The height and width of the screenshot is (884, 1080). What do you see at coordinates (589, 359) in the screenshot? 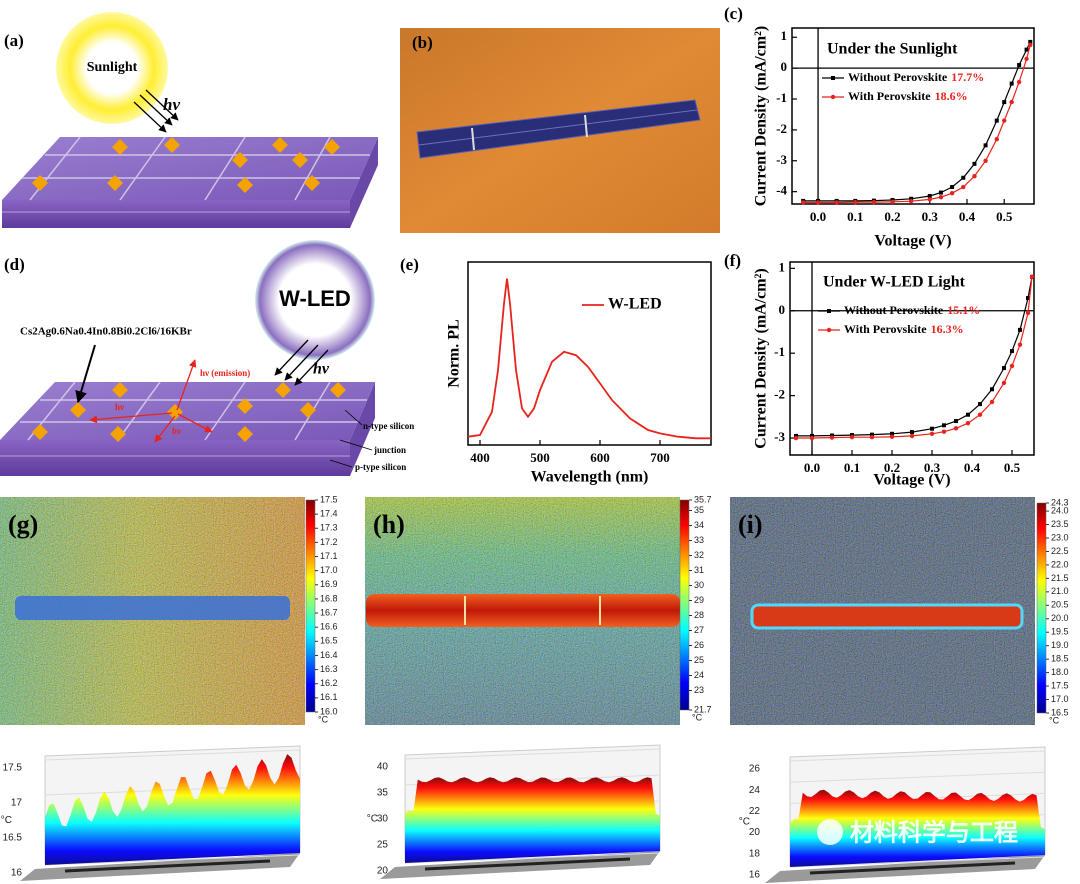
I see `series-line` at bounding box center [589, 359].